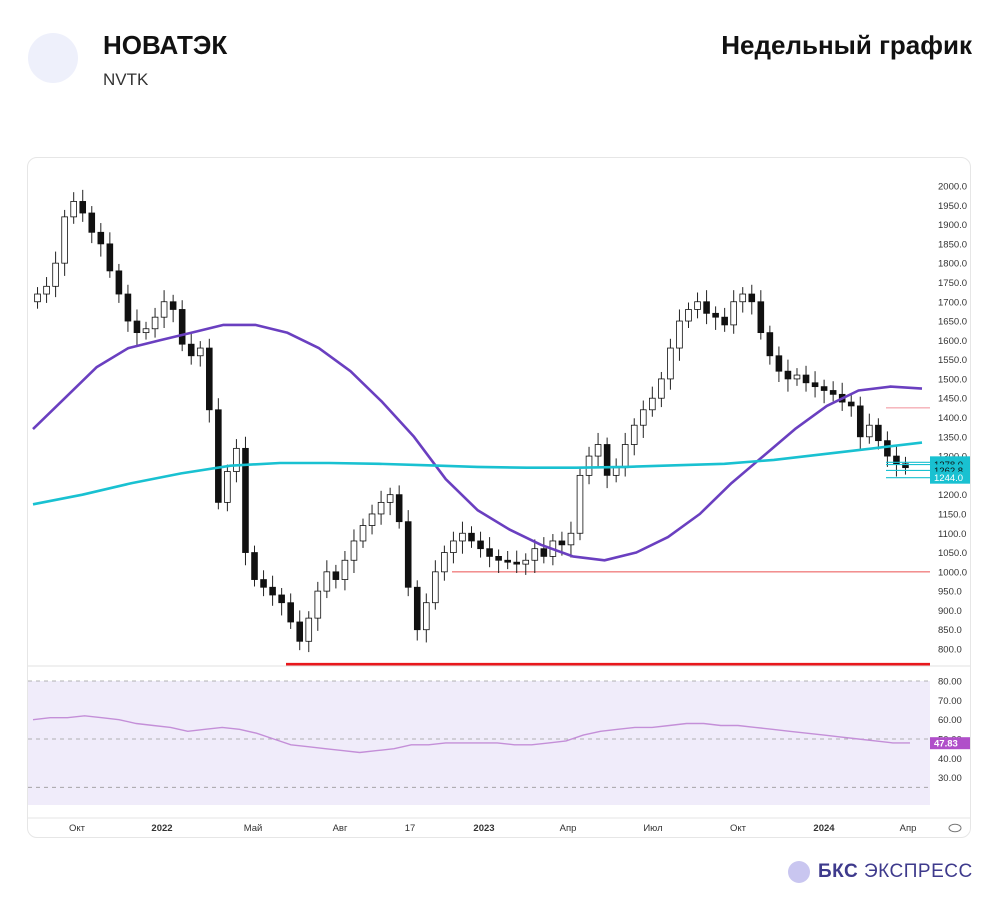 The width and height of the screenshot is (1000, 910). Describe the element at coordinates (950, 592) in the screenshot. I see `price-tick-label: 950.0` at that location.